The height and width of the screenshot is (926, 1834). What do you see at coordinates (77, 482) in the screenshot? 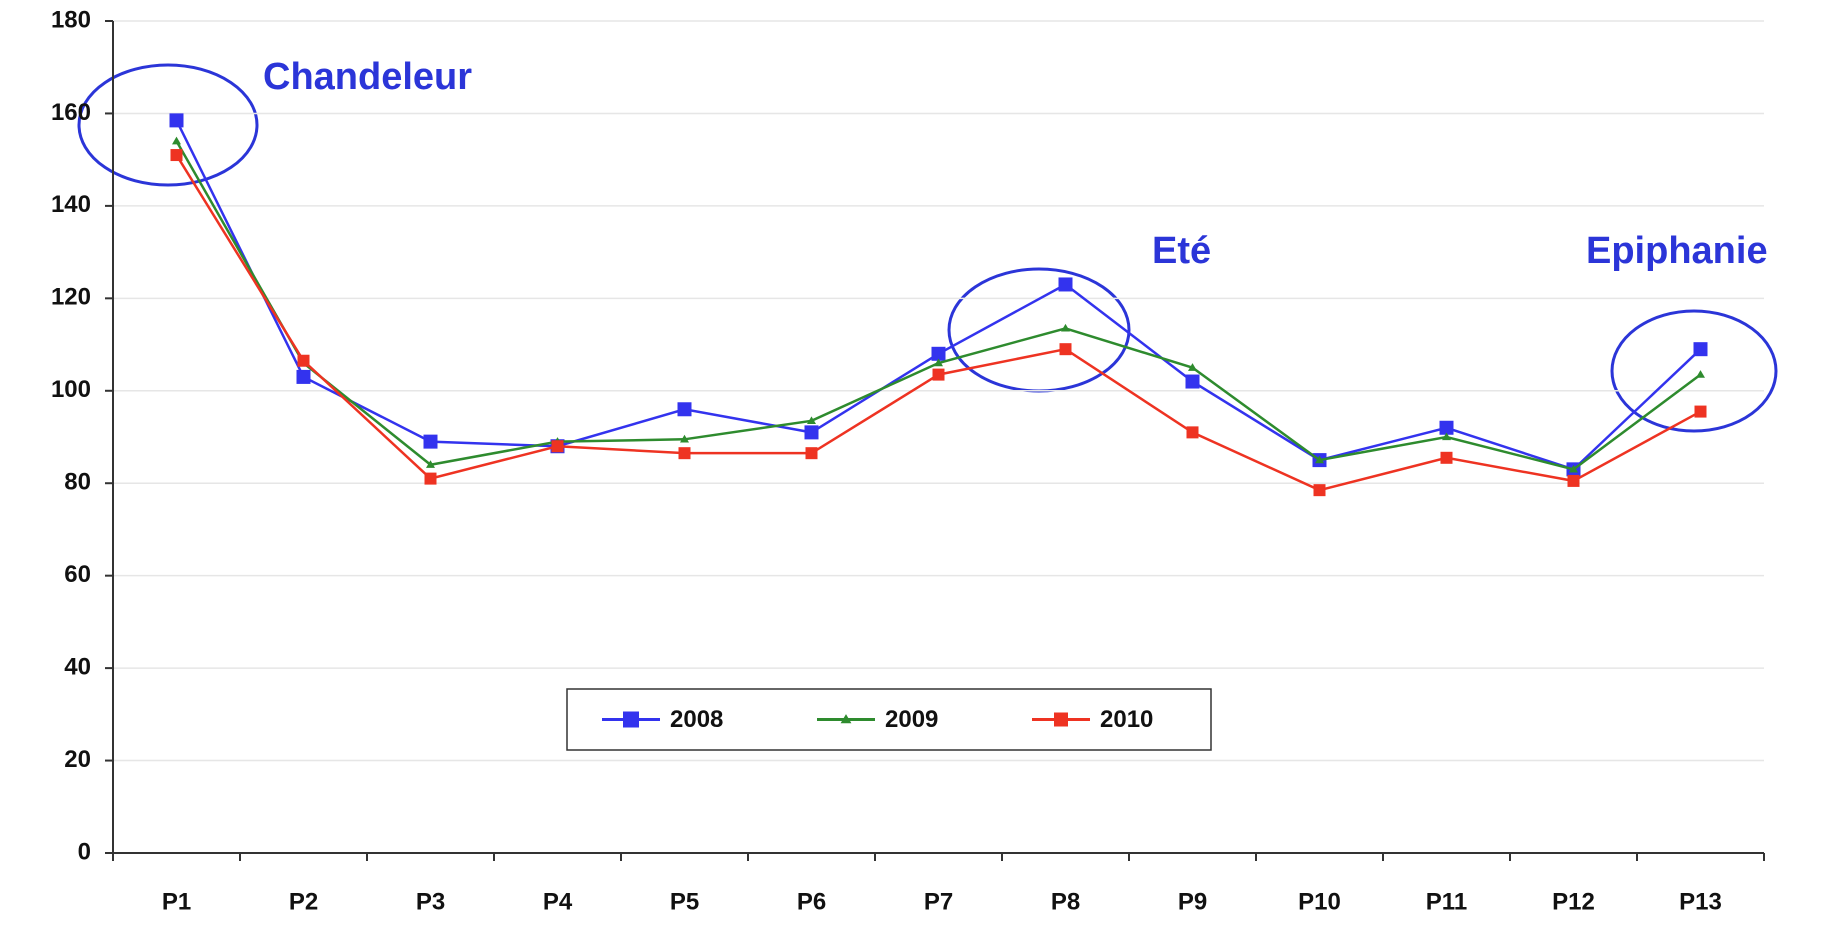
I see `y-tick-label: 80` at bounding box center [77, 482].